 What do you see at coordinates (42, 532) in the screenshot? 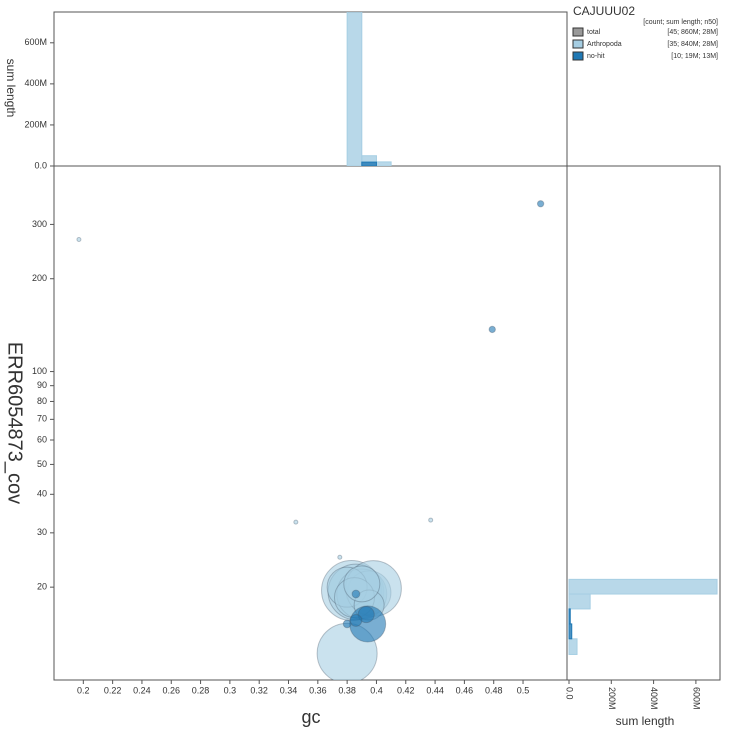
I see `y-tick-label: 30` at bounding box center [42, 532].